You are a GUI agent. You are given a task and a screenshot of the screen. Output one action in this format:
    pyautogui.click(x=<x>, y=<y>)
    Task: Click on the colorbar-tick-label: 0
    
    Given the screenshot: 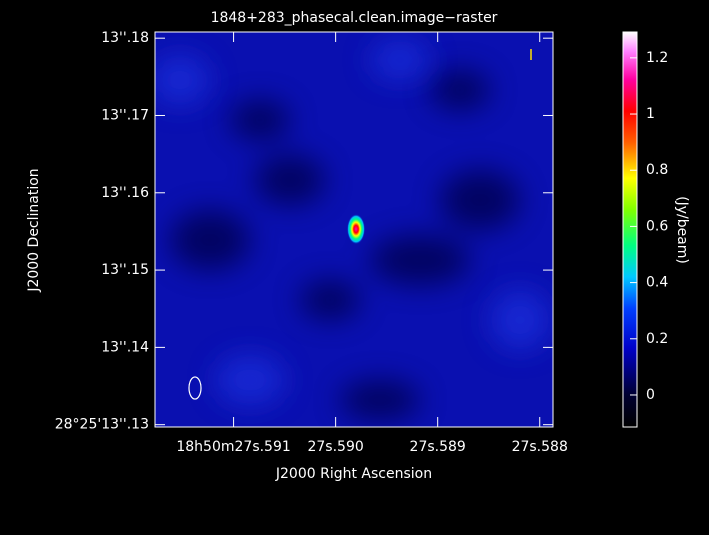 What is the action you would take?
    pyautogui.click(x=650, y=395)
    